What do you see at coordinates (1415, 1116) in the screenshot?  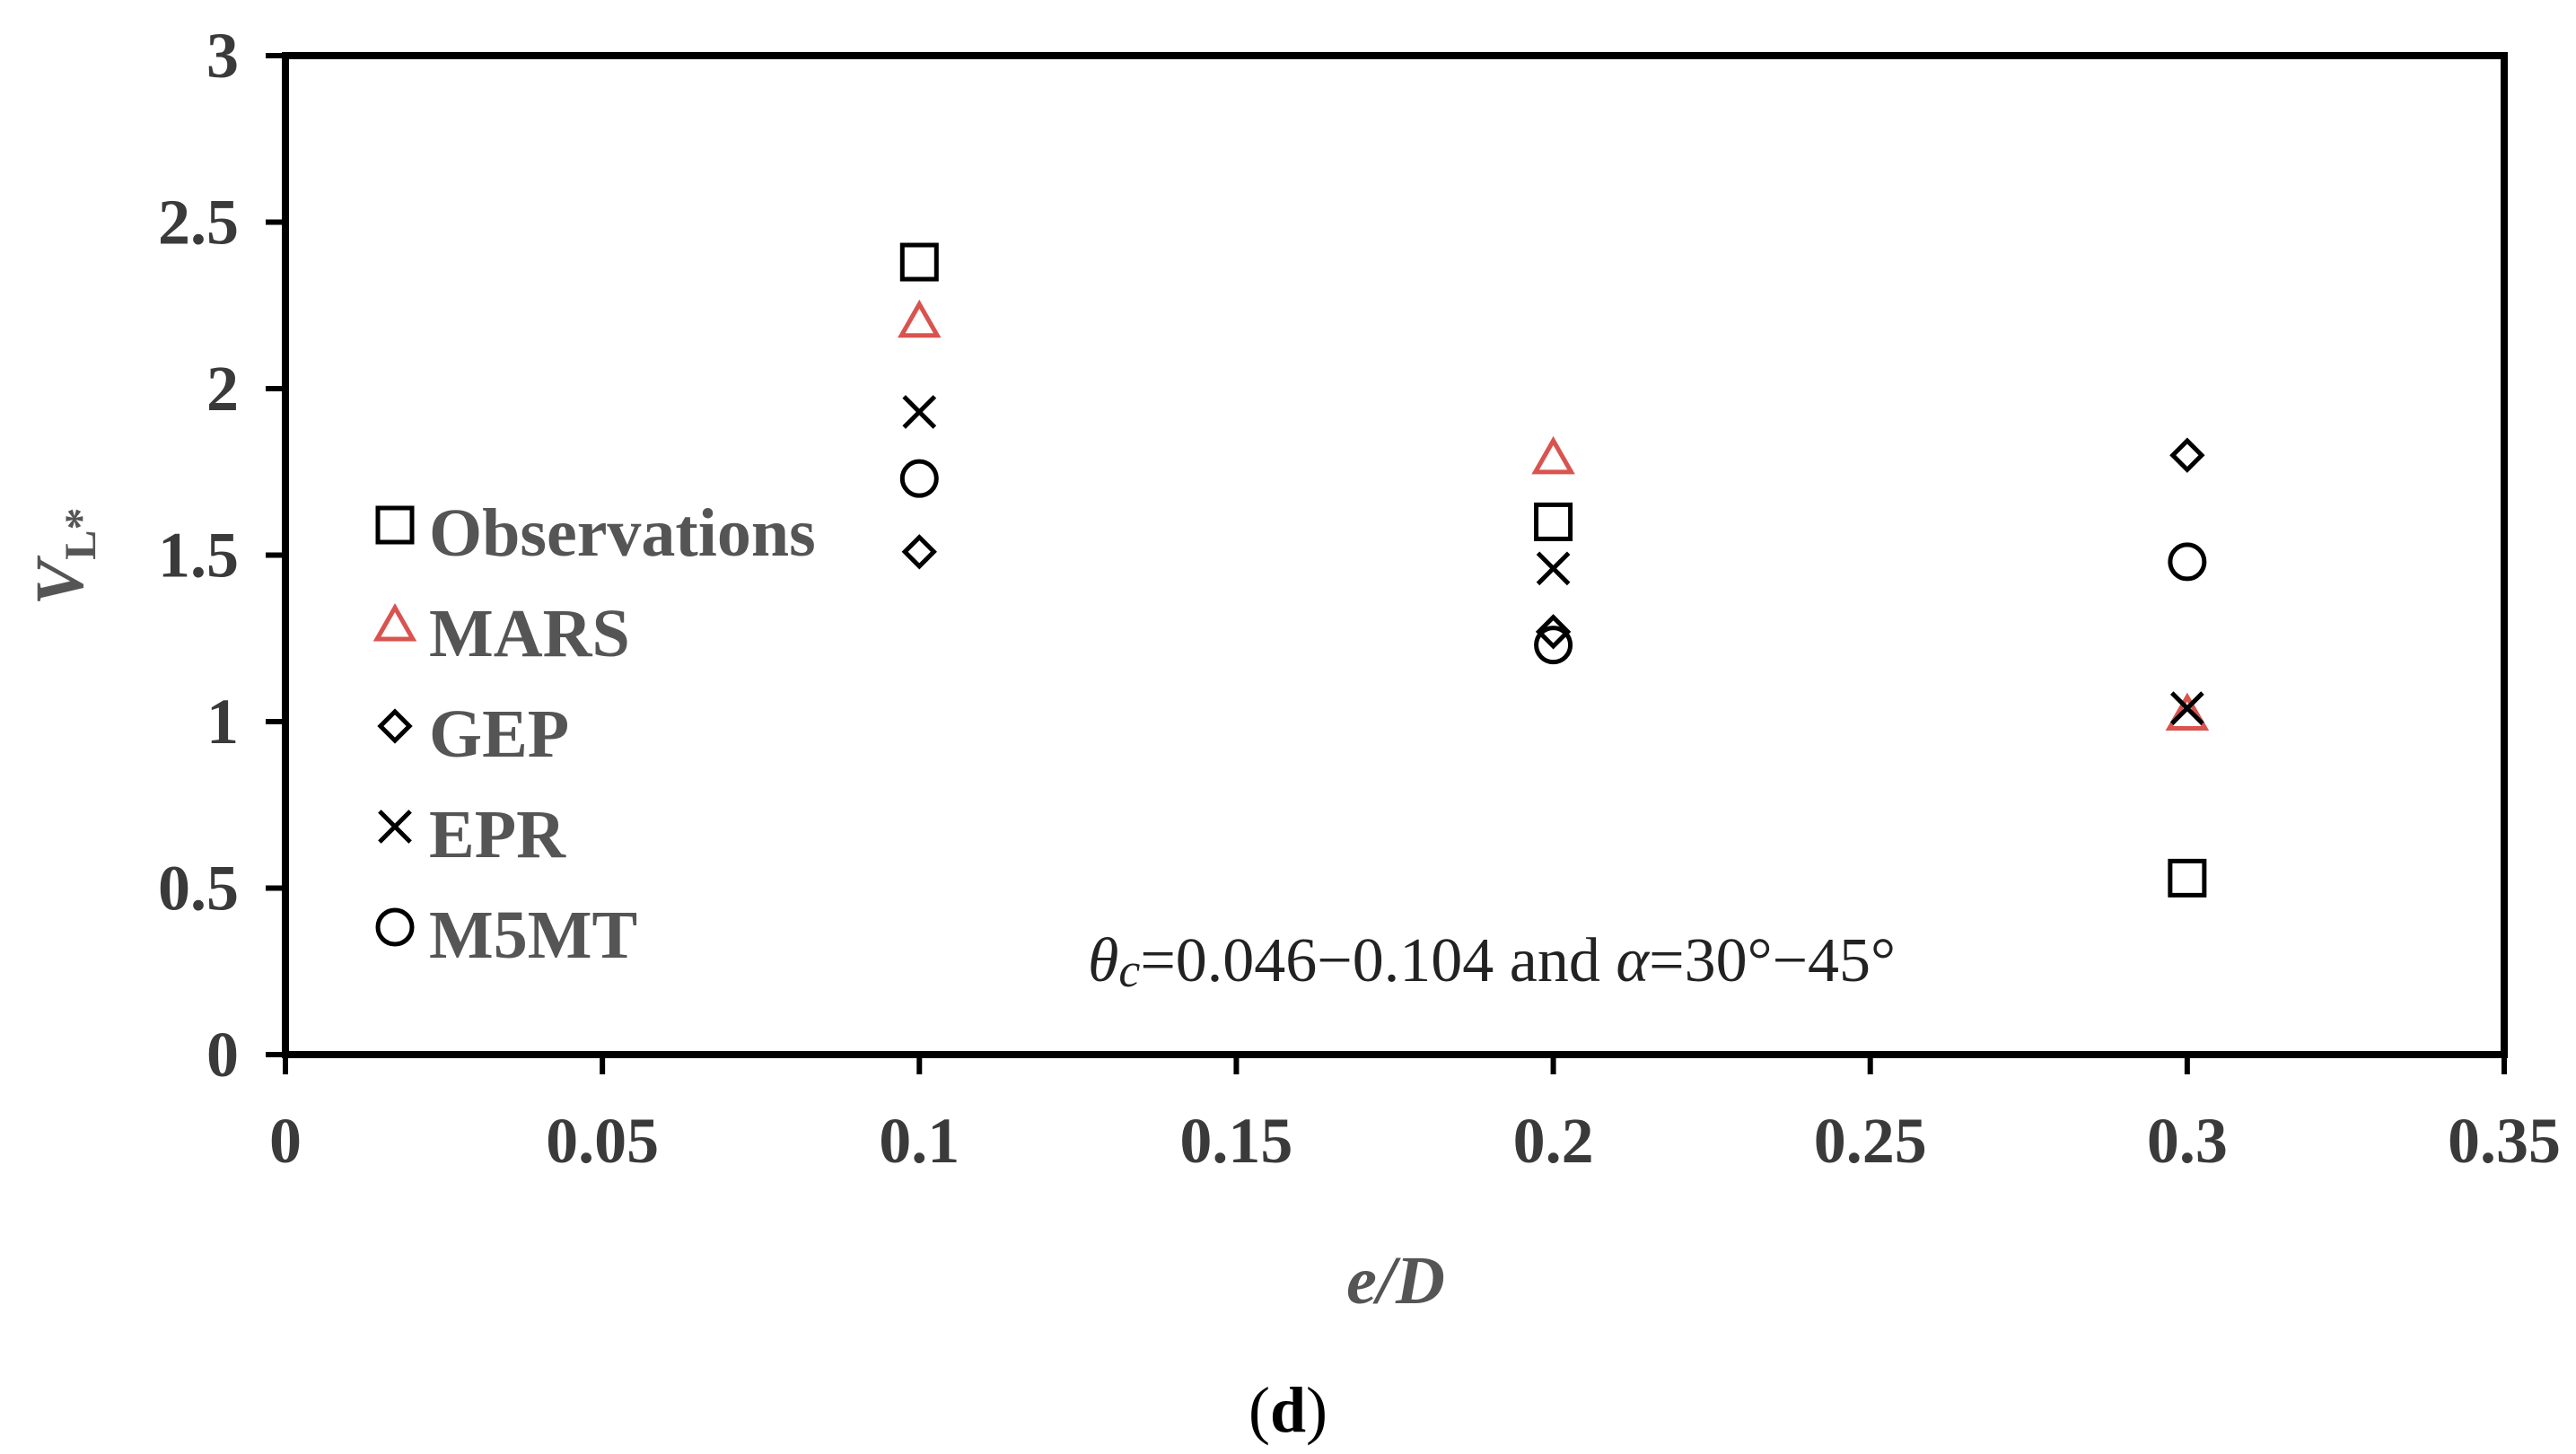 I see `x-axis-ticks: 0 0.05 0.1 0.15 0.2 0.25 0.3 0.35` at bounding box center [1415, 1116].